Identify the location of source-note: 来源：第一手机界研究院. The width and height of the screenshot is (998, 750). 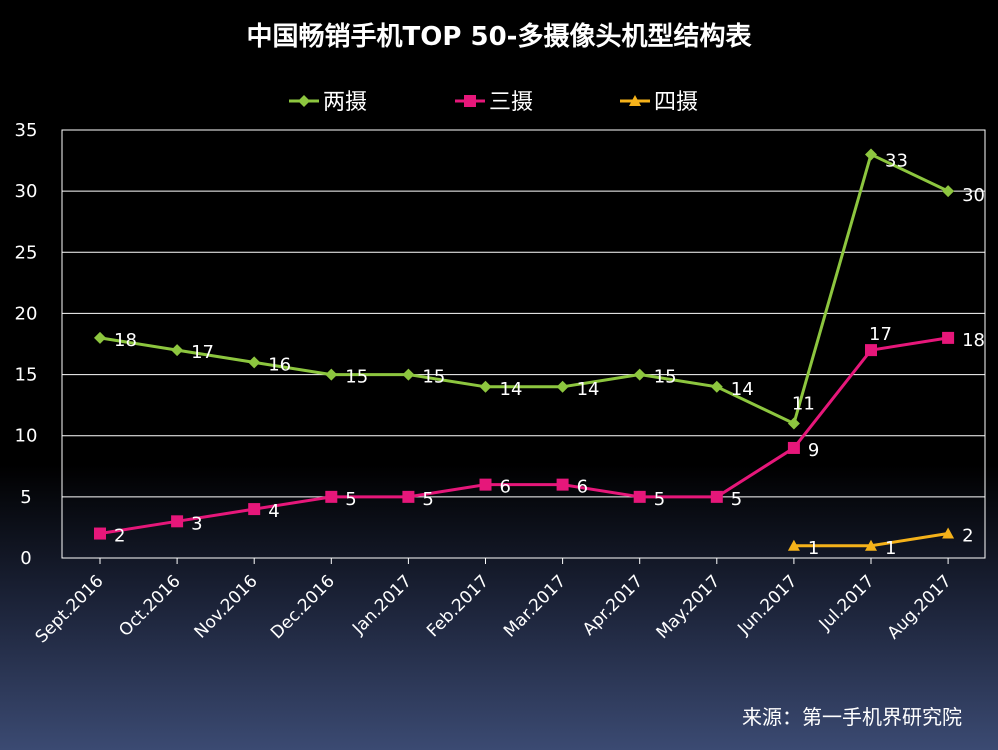
(852, 717).